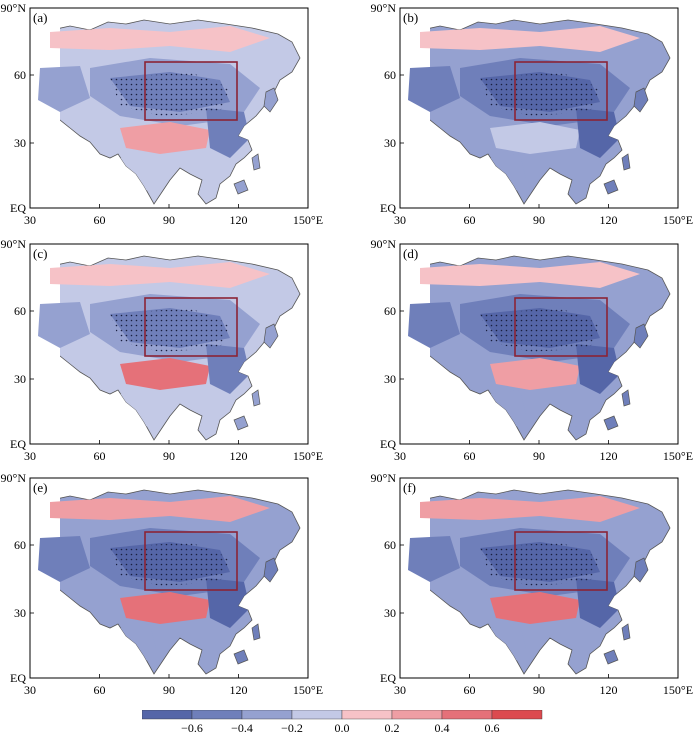 This screenshot has width=700, height=739. I want to click on map-panel-a: (a) 90°N 60 30 EQ 30 60 90 120 150°E, so click(165, 116).